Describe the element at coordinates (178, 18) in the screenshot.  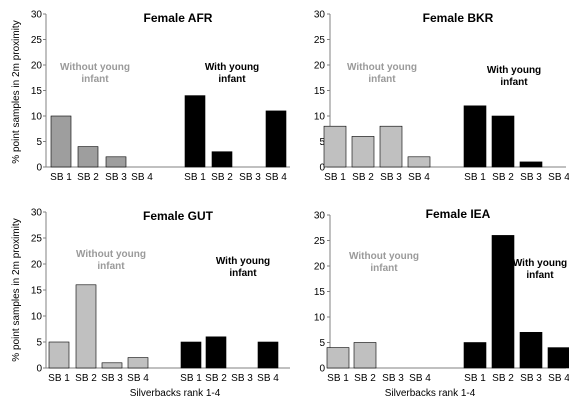
I see `chart-title: Female AFR` at that location.